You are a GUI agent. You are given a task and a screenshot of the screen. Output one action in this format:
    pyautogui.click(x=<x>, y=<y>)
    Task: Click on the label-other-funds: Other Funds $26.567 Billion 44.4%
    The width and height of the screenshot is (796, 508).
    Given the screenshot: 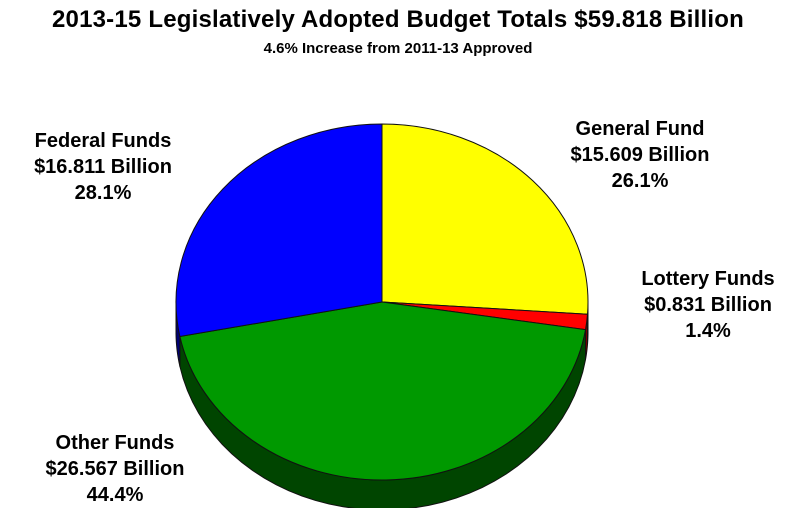 What is the action you would take?
    pyautogui.click(x=115, y=469)
    